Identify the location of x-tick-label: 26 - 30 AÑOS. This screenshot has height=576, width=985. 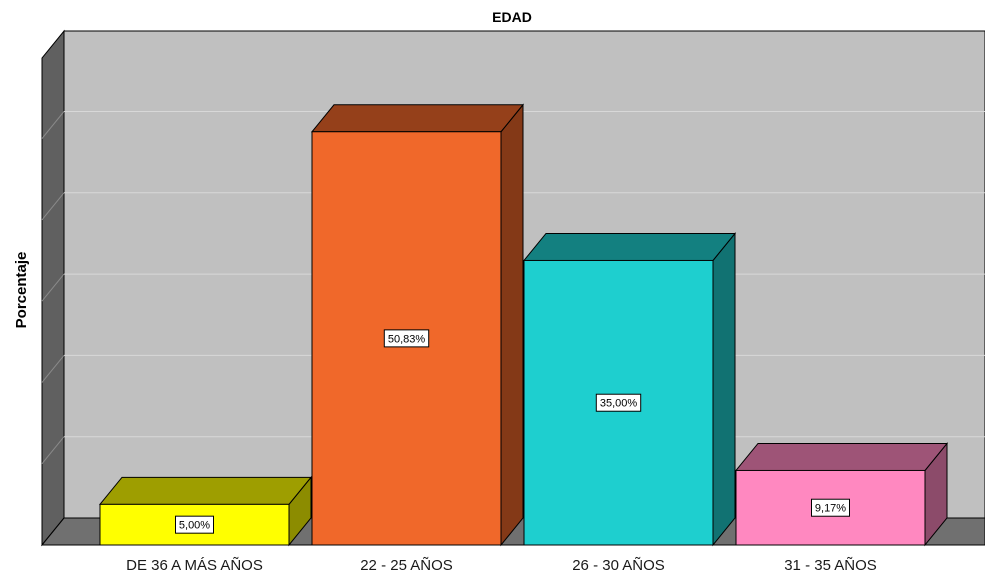
(618, 565).